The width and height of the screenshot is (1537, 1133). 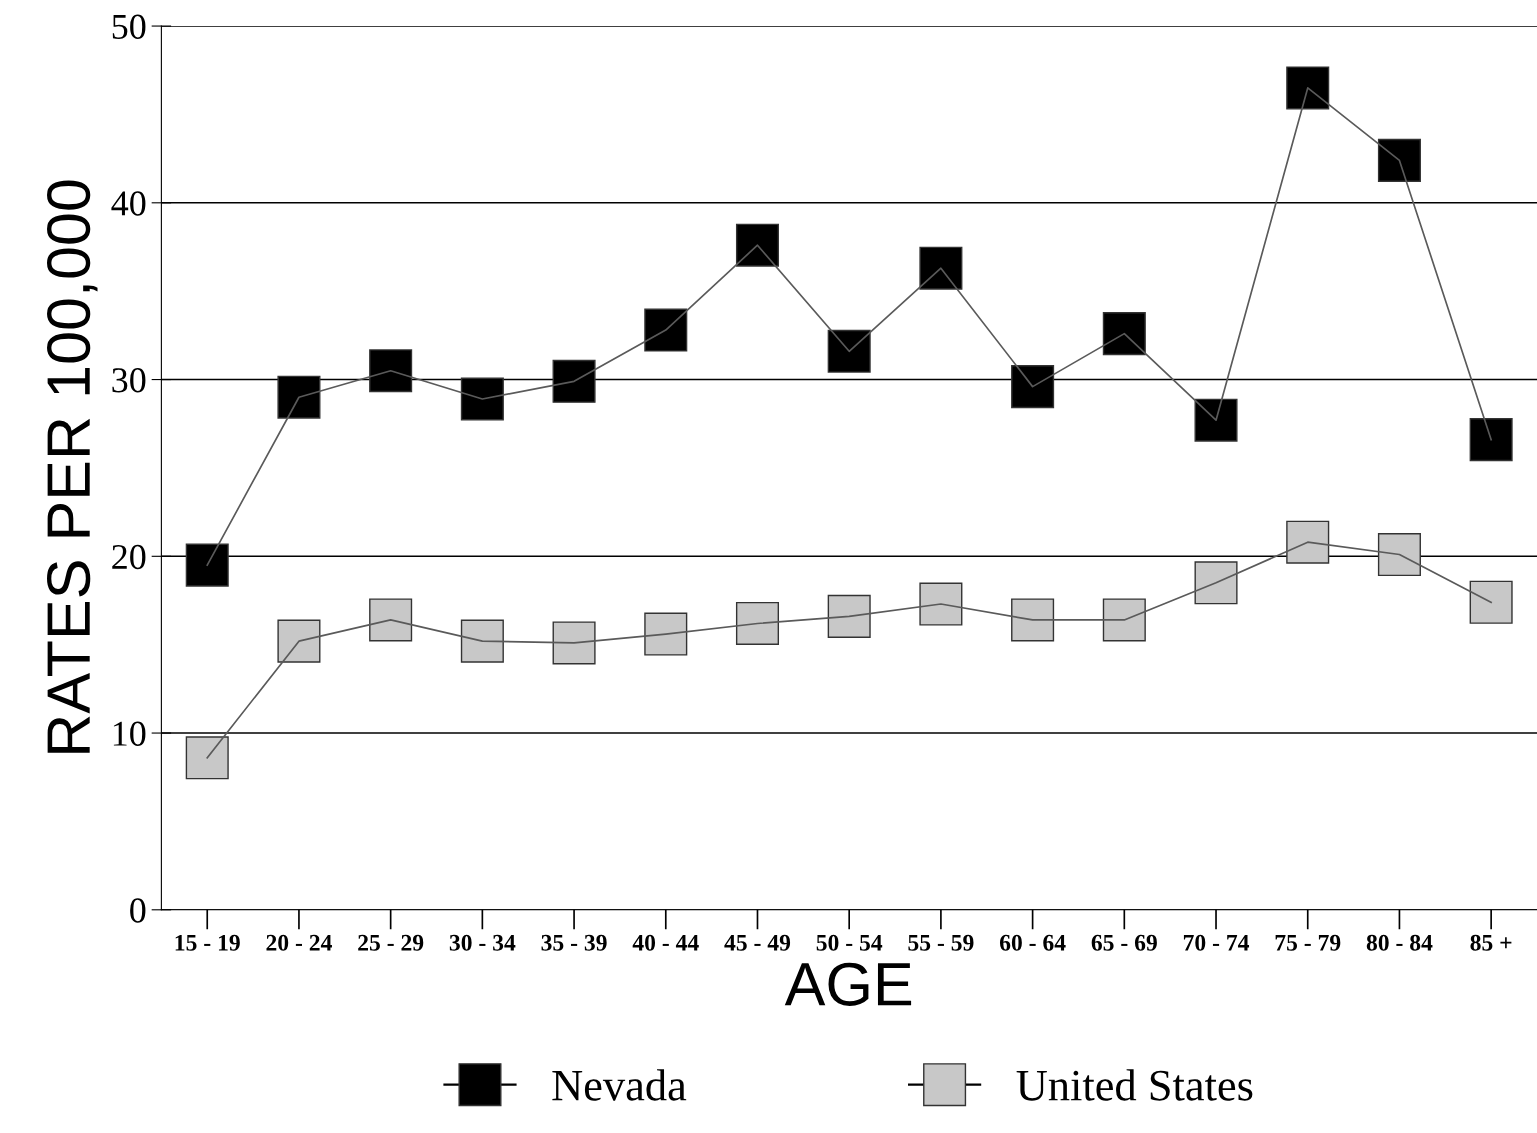 I want to click on x-tick-label: 80 - 84, so click(x=1399, y=942).